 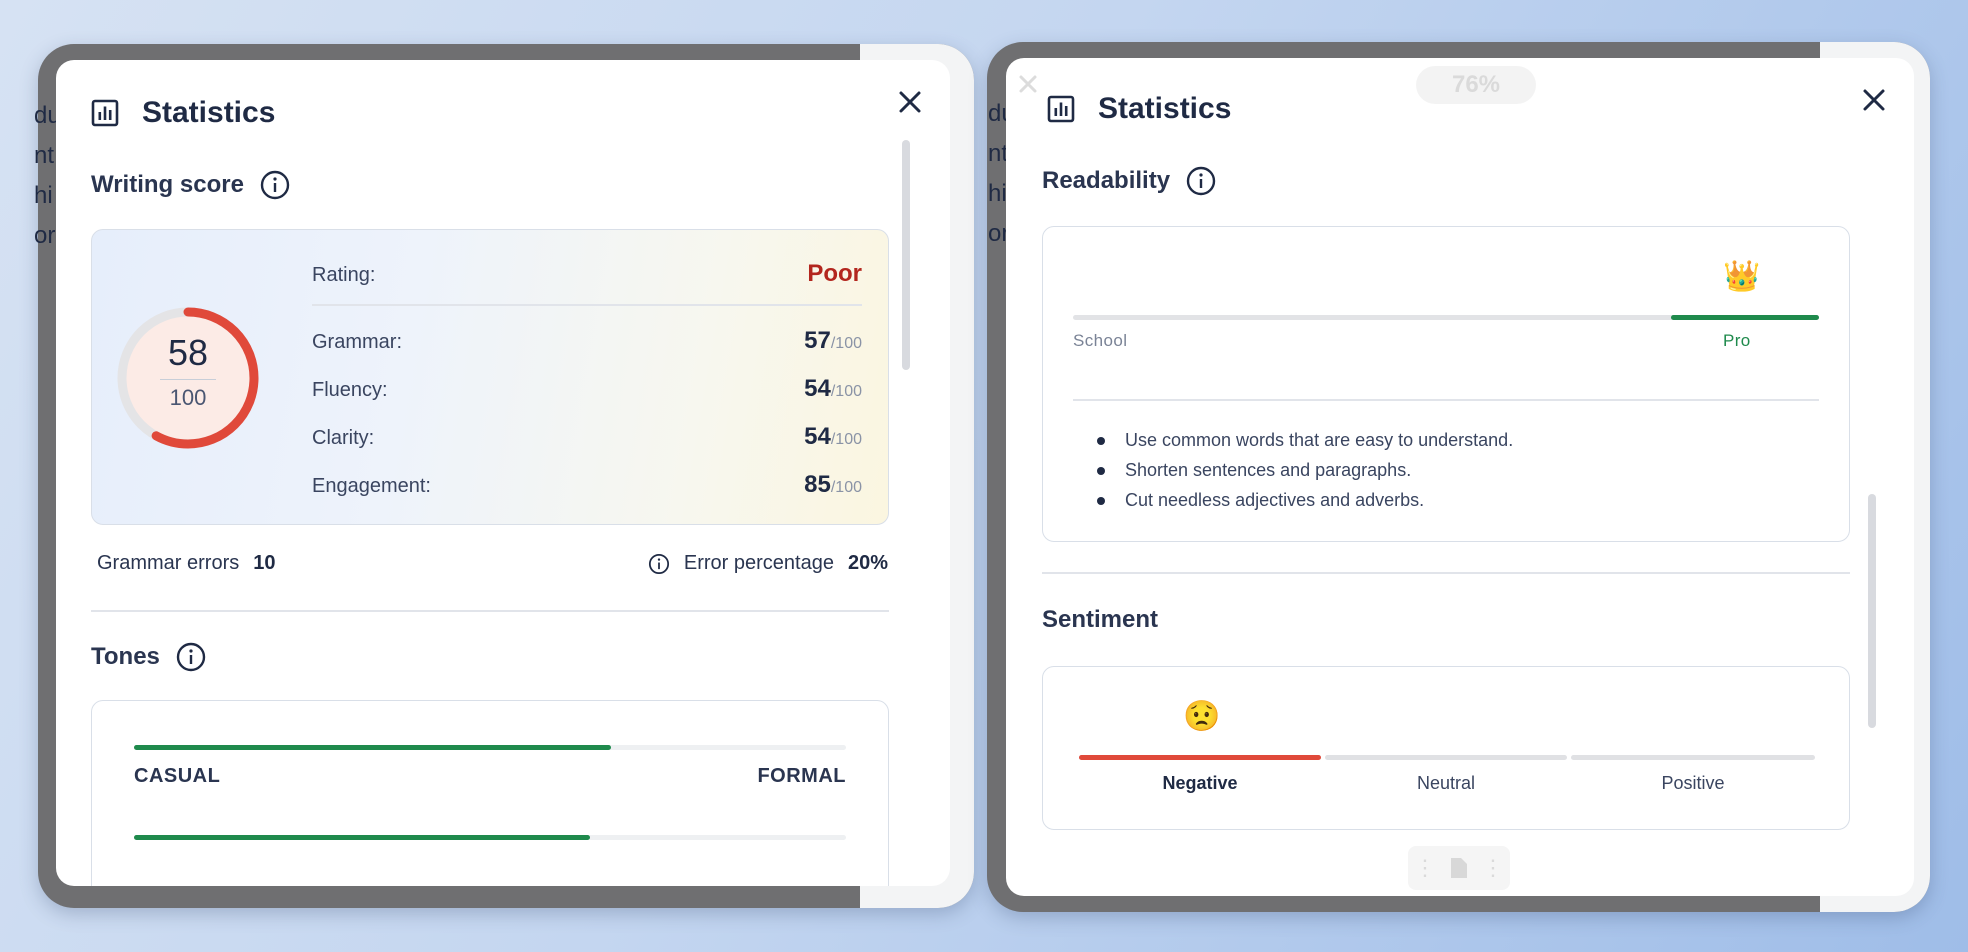 What do you see at coordinates (490, 793) in the screenshot?
I see `tones-card: CASUAL FORMAL` at bounding box center [490, 793].